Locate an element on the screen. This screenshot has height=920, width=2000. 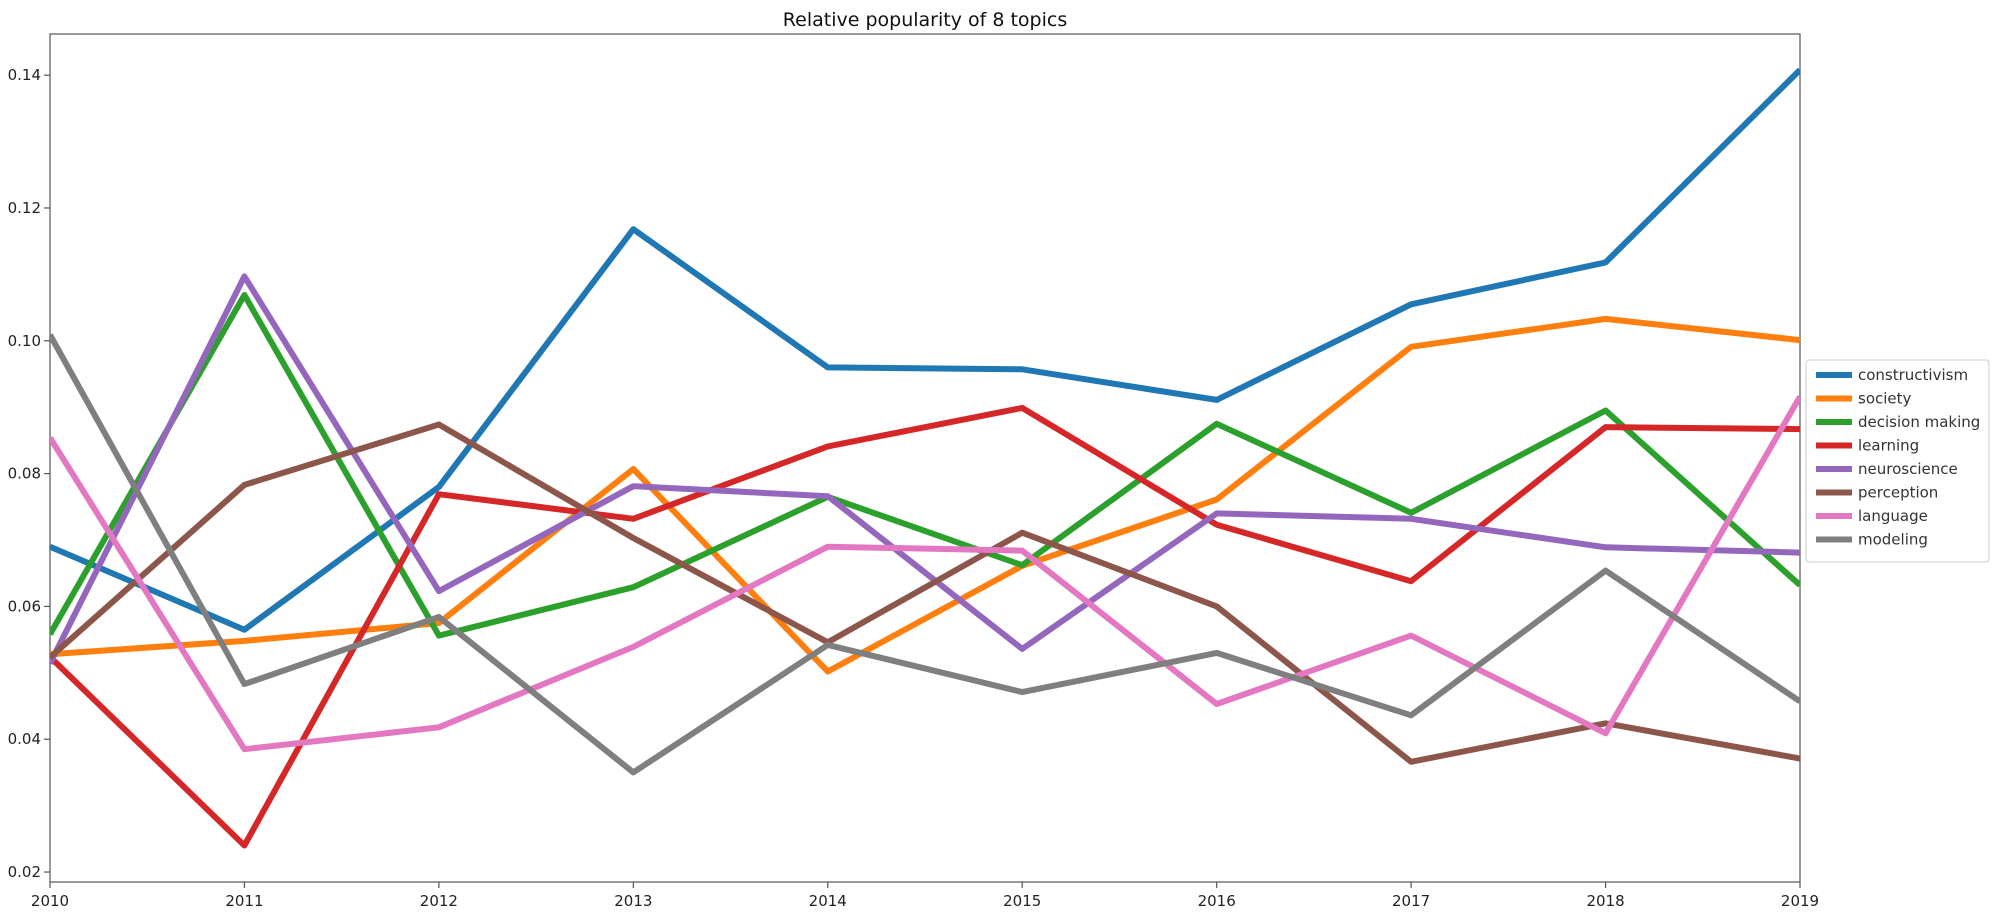
y-tick-label: 0.02 is located at coordinates (24, 872).